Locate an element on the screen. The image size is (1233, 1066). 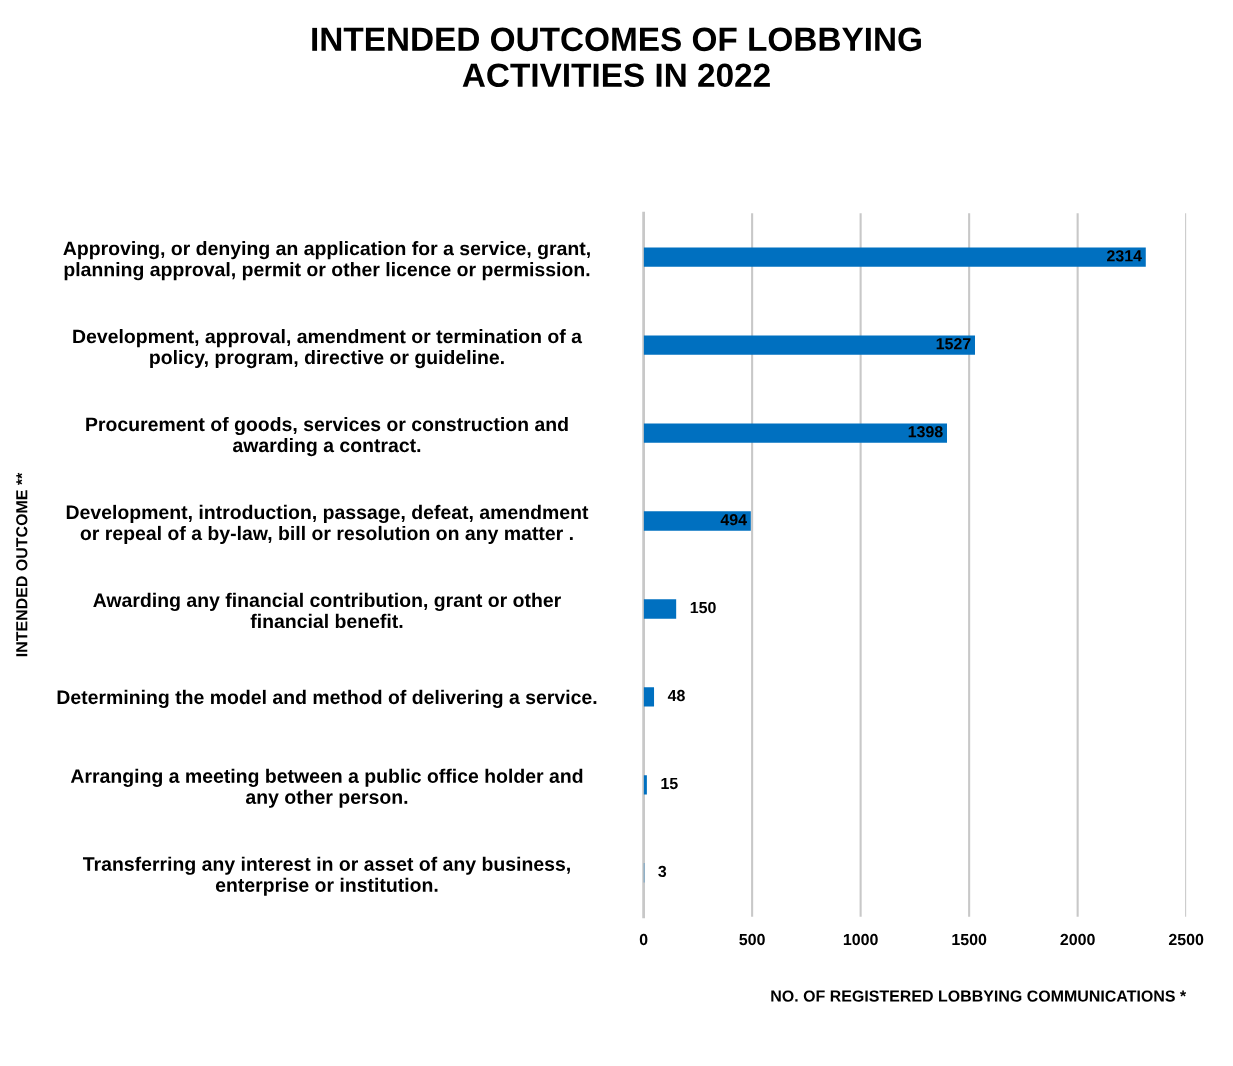
data-label: 1527 is located at coordinates (953, 344).